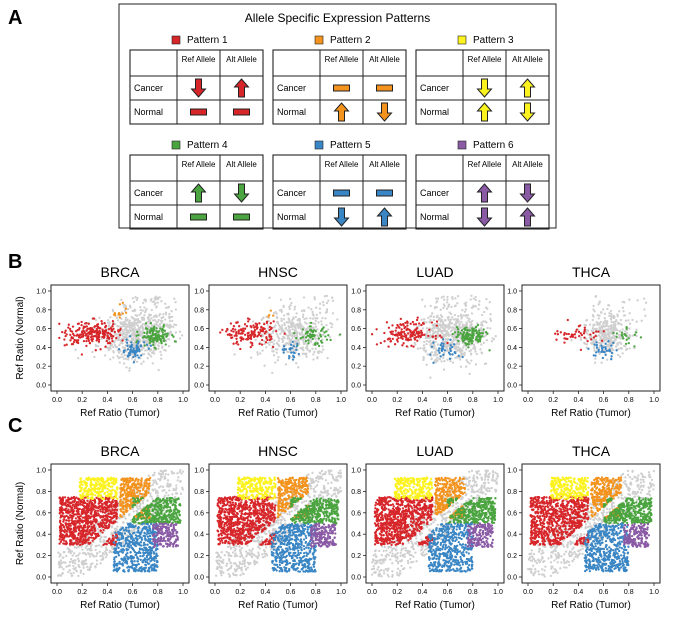 The width and height of the screenshot is (676, 623). What do you see at coordinates (316, 400) in the screenshot?
I see `x-tick-label: 0.8` at bounding box center [316, 400].